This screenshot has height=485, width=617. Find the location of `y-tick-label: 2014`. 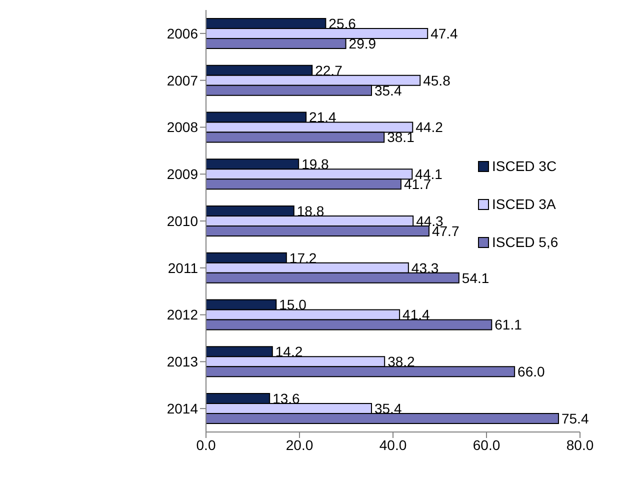

y-tick-label: 2014 is located at coordinates (182, 408).